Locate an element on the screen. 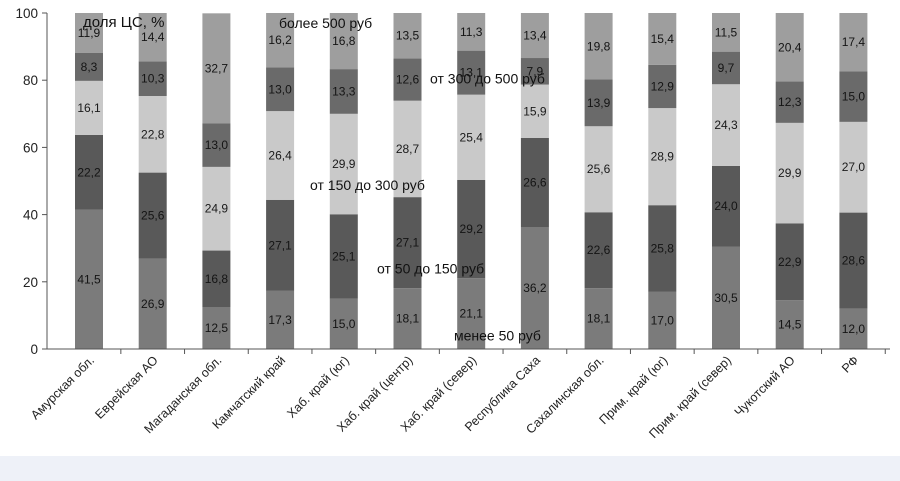 The height and width of the screenshot is (481, 900). data-label: 41,5 is located at coordinates (89, 279).